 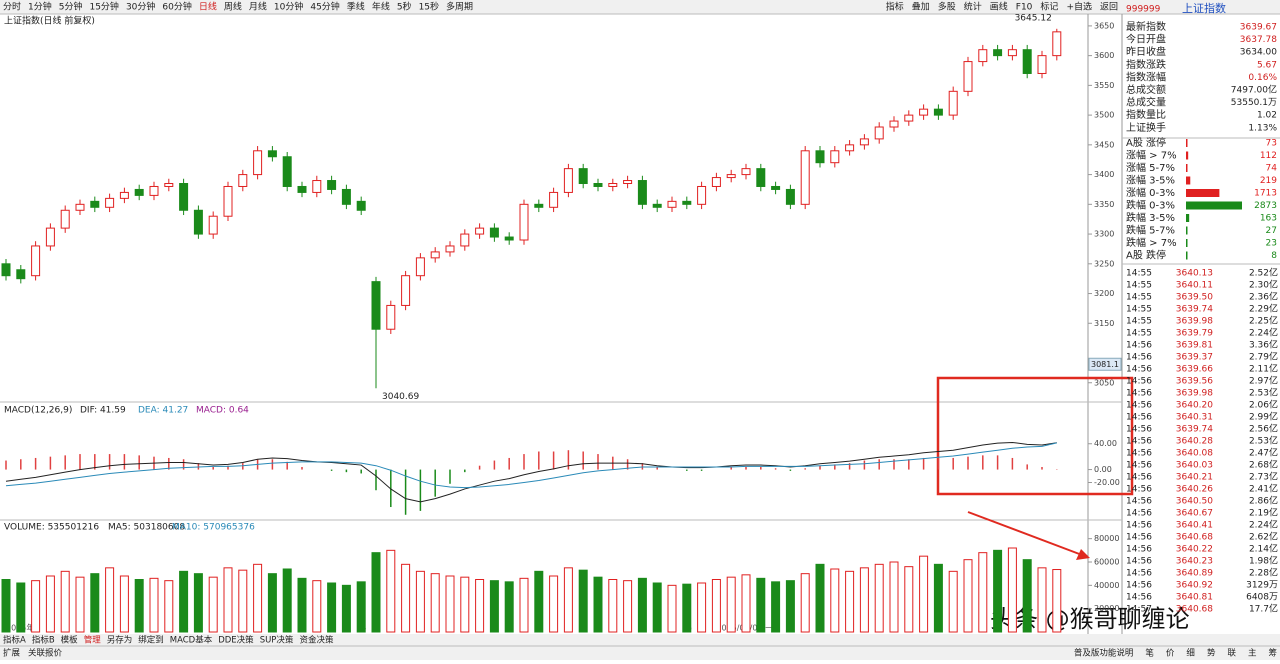 I want to click on bottom-left: 关联报价, so click(x=45, y=653).